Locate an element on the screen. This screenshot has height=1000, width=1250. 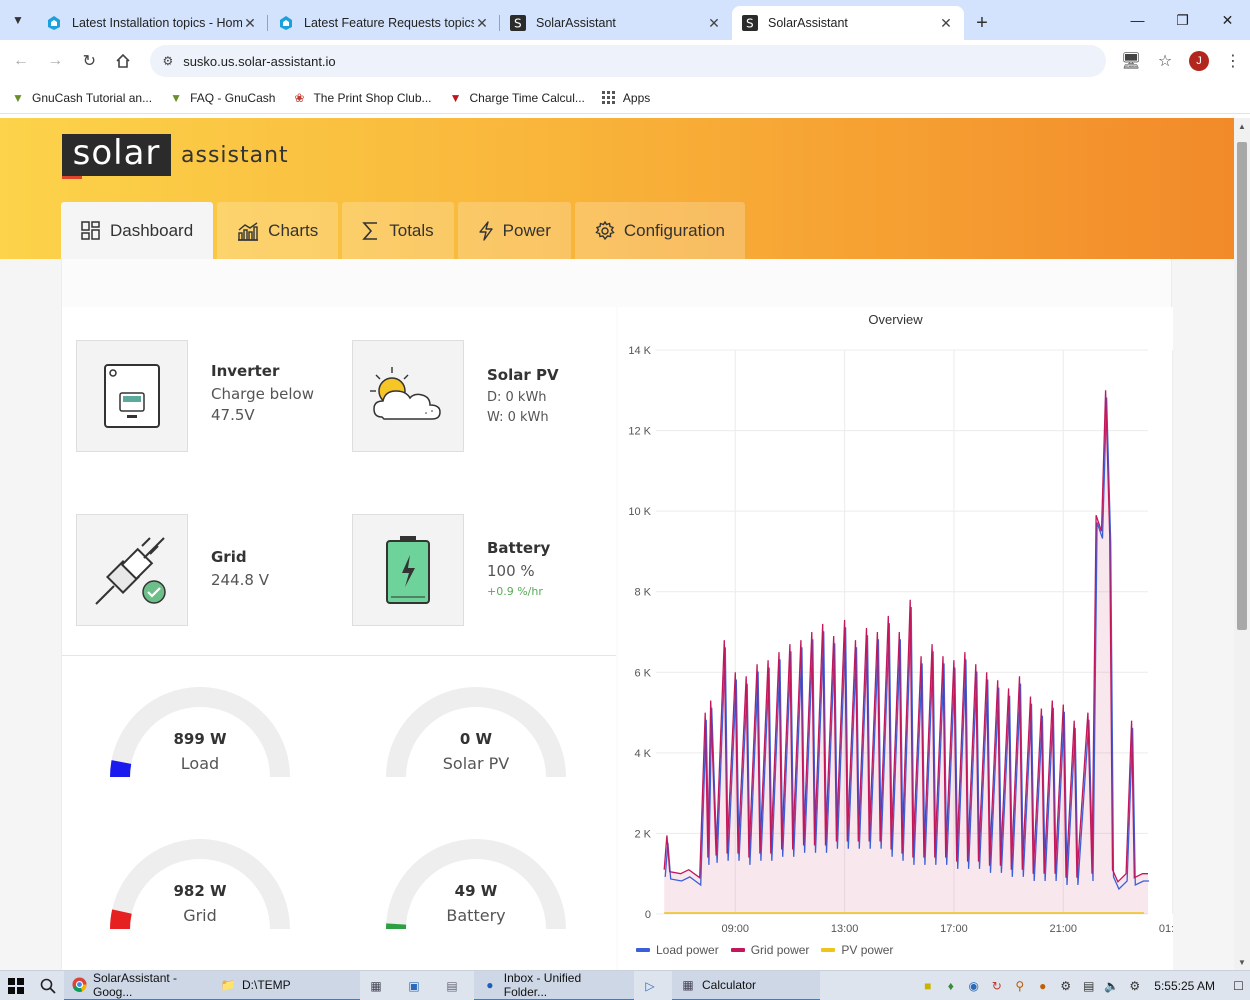
bookmark-star-icon: ☆ is located at coordinates (1165, 61).